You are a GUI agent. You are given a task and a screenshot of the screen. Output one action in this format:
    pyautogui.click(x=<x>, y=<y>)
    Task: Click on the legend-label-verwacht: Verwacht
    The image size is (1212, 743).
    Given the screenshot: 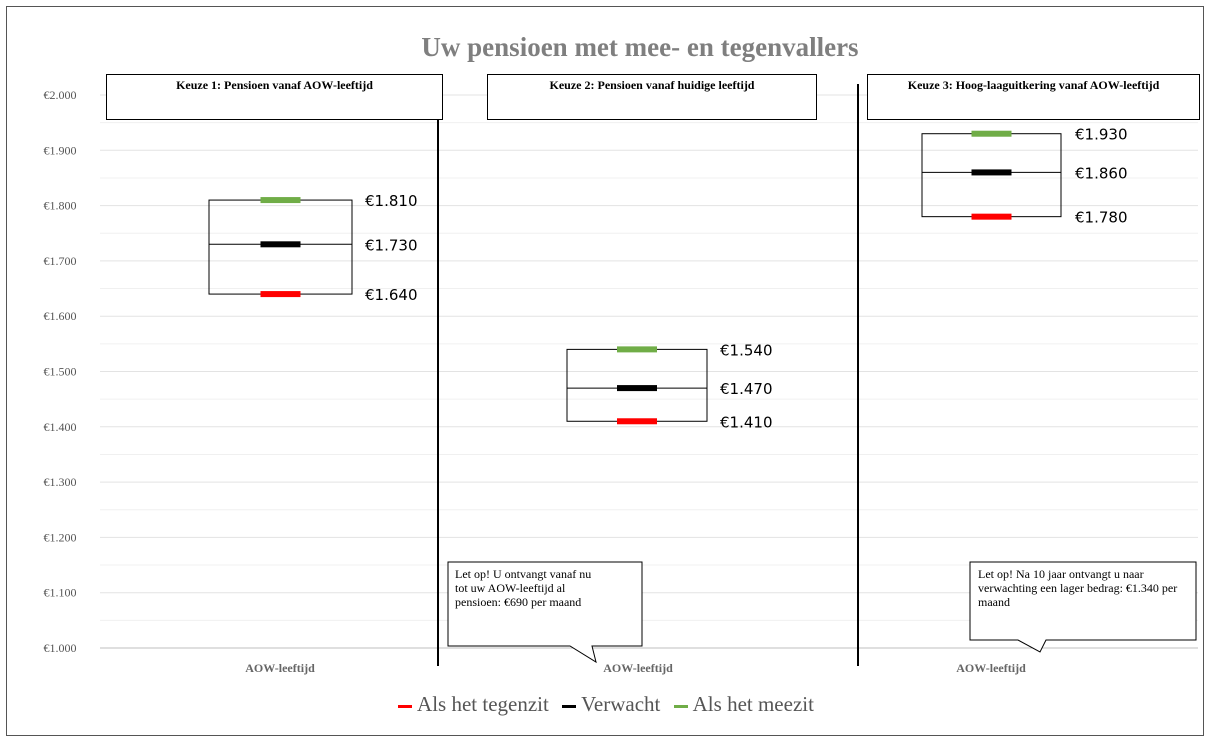 What is the action you would take?
    pyautogui.click(x=621, y=704)
    